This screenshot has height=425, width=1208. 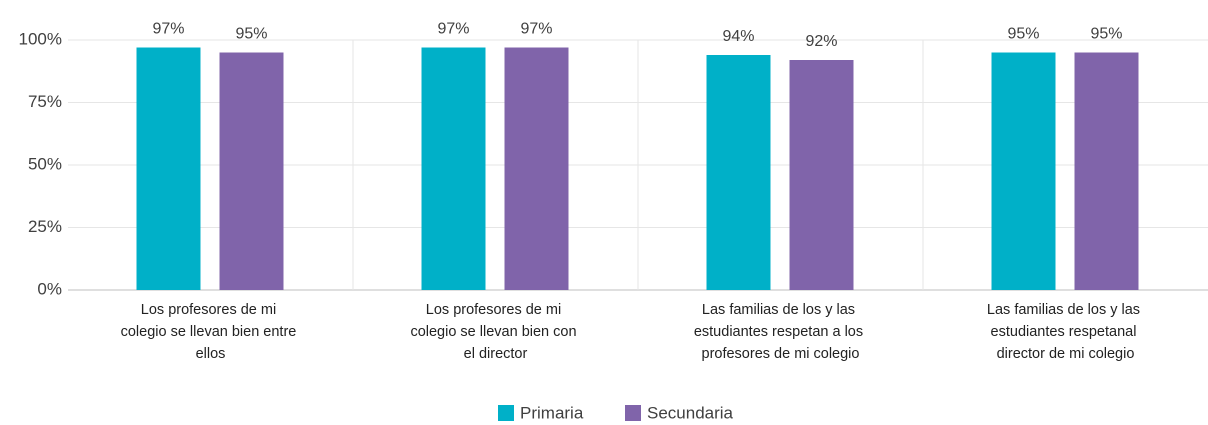 I want to click on y-tick-label: 50%, so click(x=45, y=163).